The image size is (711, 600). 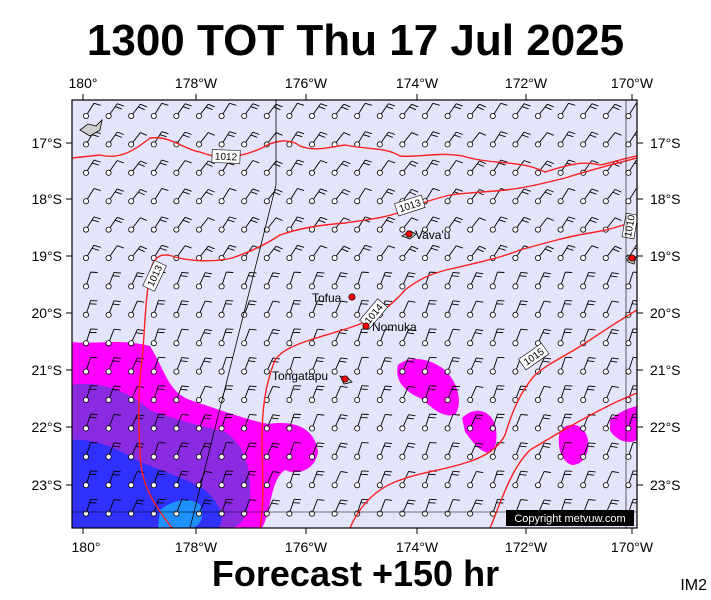 What do you see at coordinates (665, 143) in the screenshot?
I see `lat-label-right-17s: 17°S` at bounding box center [665, 143].